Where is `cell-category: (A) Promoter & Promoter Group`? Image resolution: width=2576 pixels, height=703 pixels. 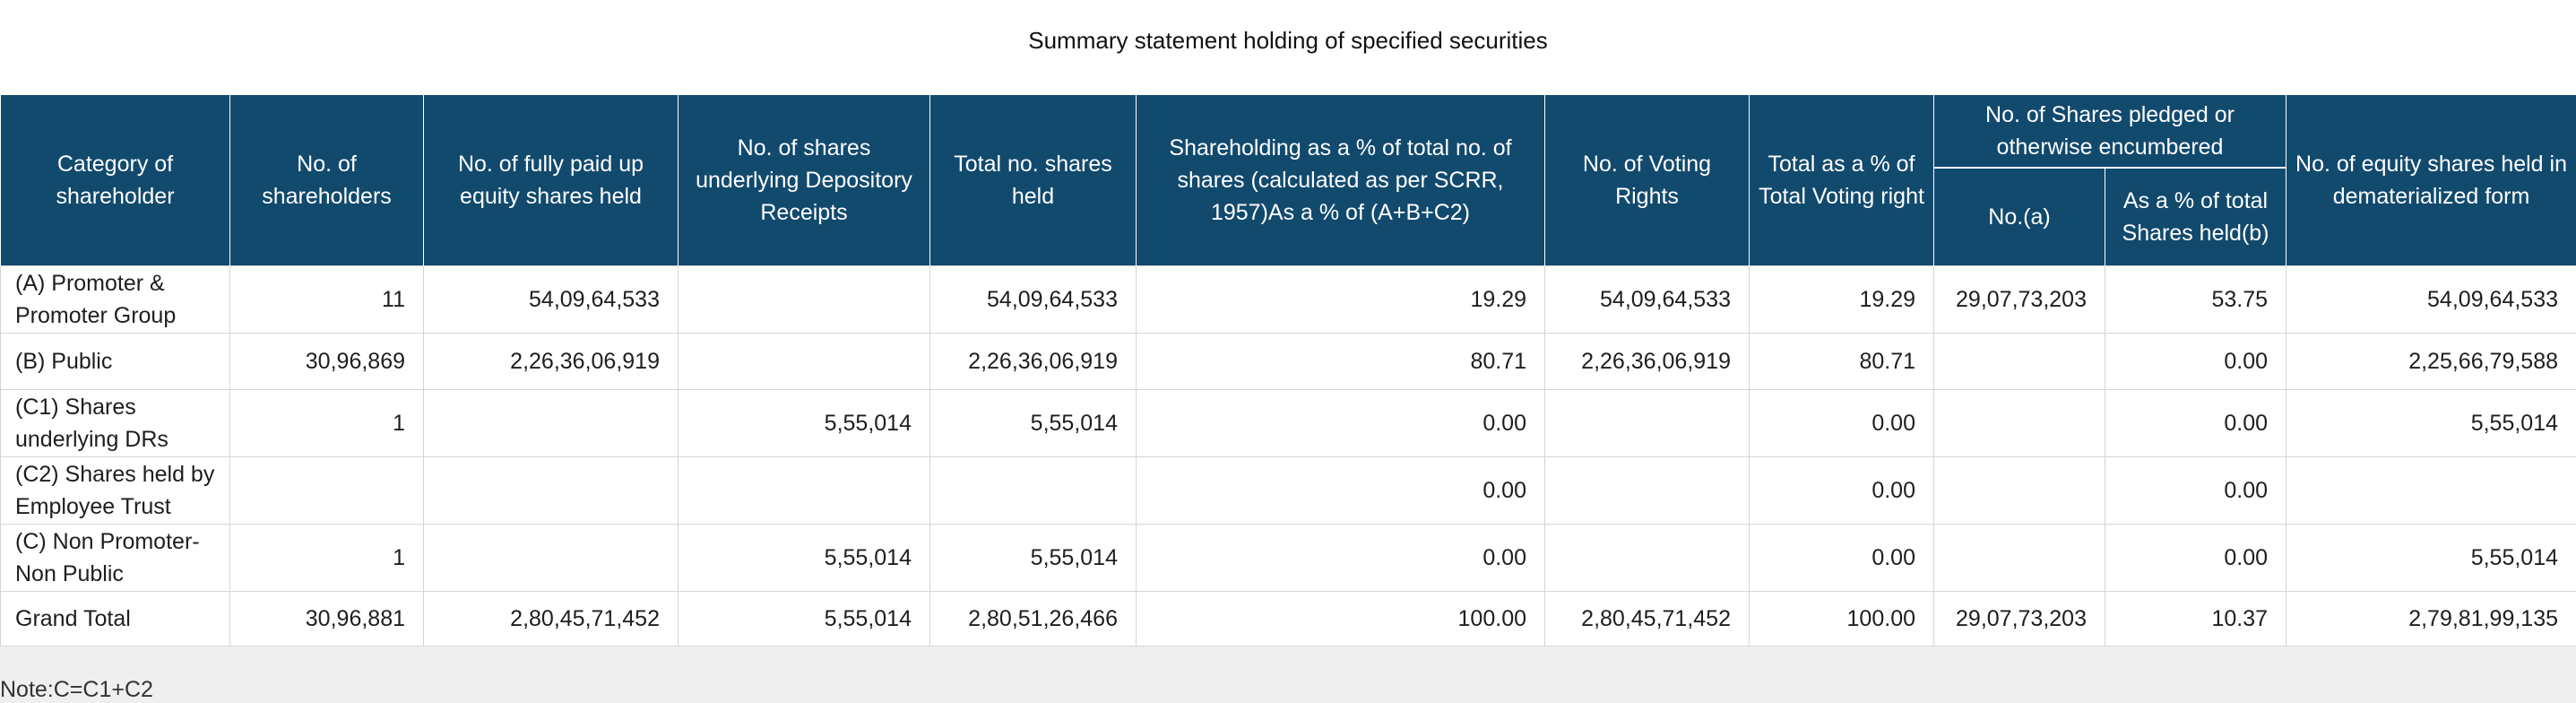 cell-category: (A) Promoter & Promoter Group is located at coordinates (115, 300).